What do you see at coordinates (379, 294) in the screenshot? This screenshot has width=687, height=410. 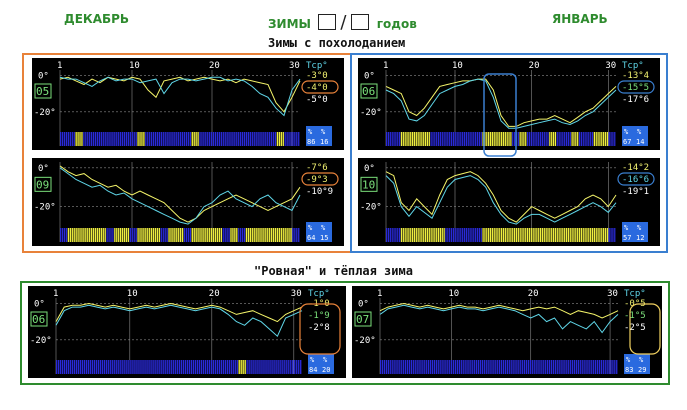 I see `x-tick-label: 1` at bounding box center [379, 294].